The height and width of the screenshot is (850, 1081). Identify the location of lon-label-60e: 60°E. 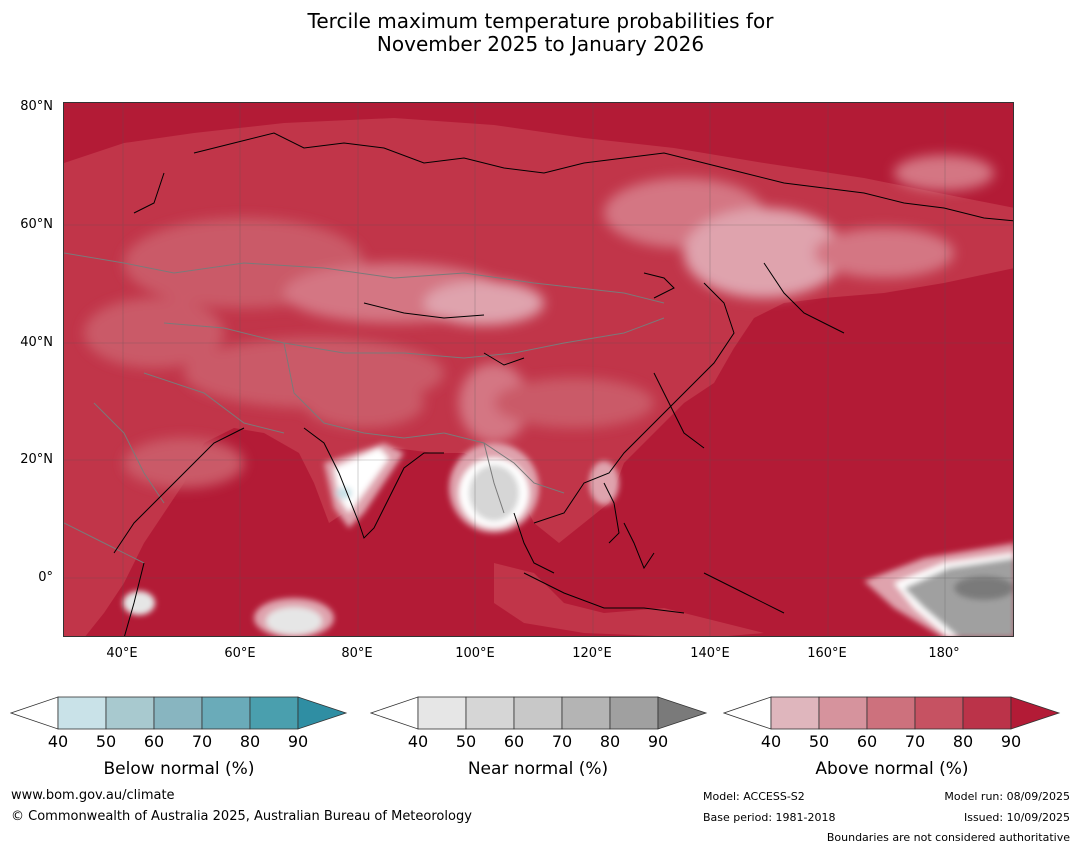
(240, 653).